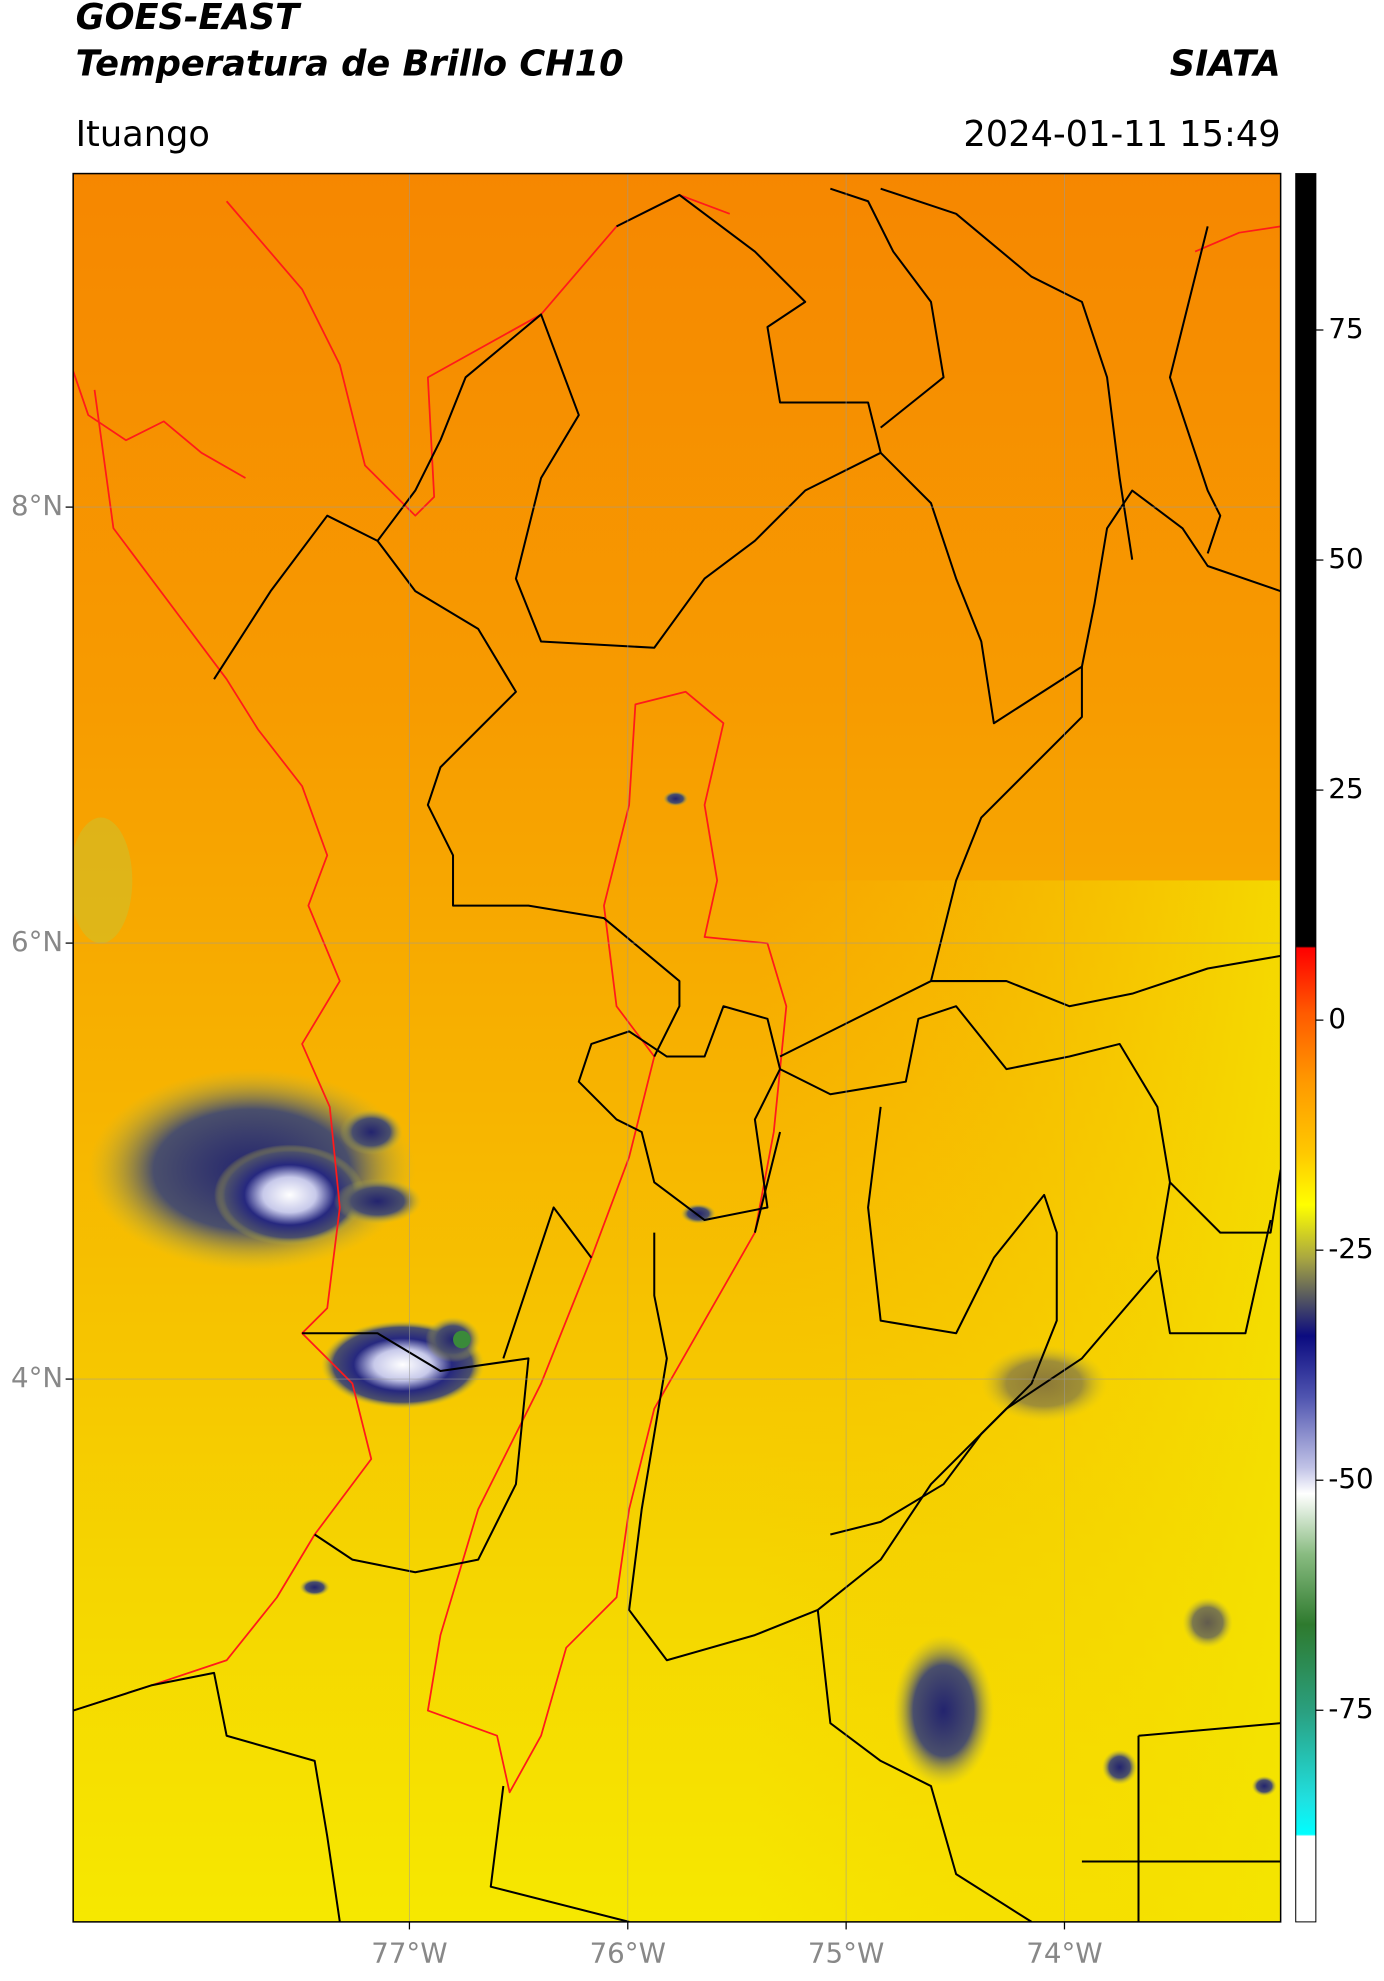  I want to click on x-tick-label: 77°W, so click(409, 1953).